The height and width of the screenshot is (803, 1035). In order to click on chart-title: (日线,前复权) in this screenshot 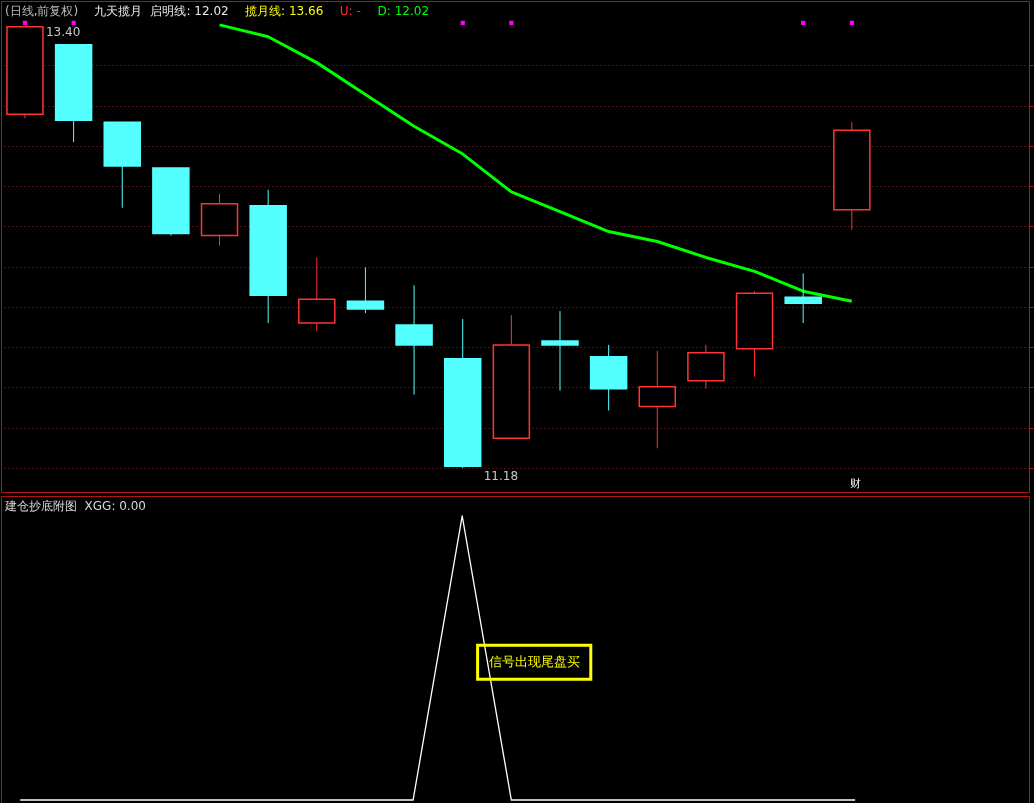, I will do `click(42, 11)`.